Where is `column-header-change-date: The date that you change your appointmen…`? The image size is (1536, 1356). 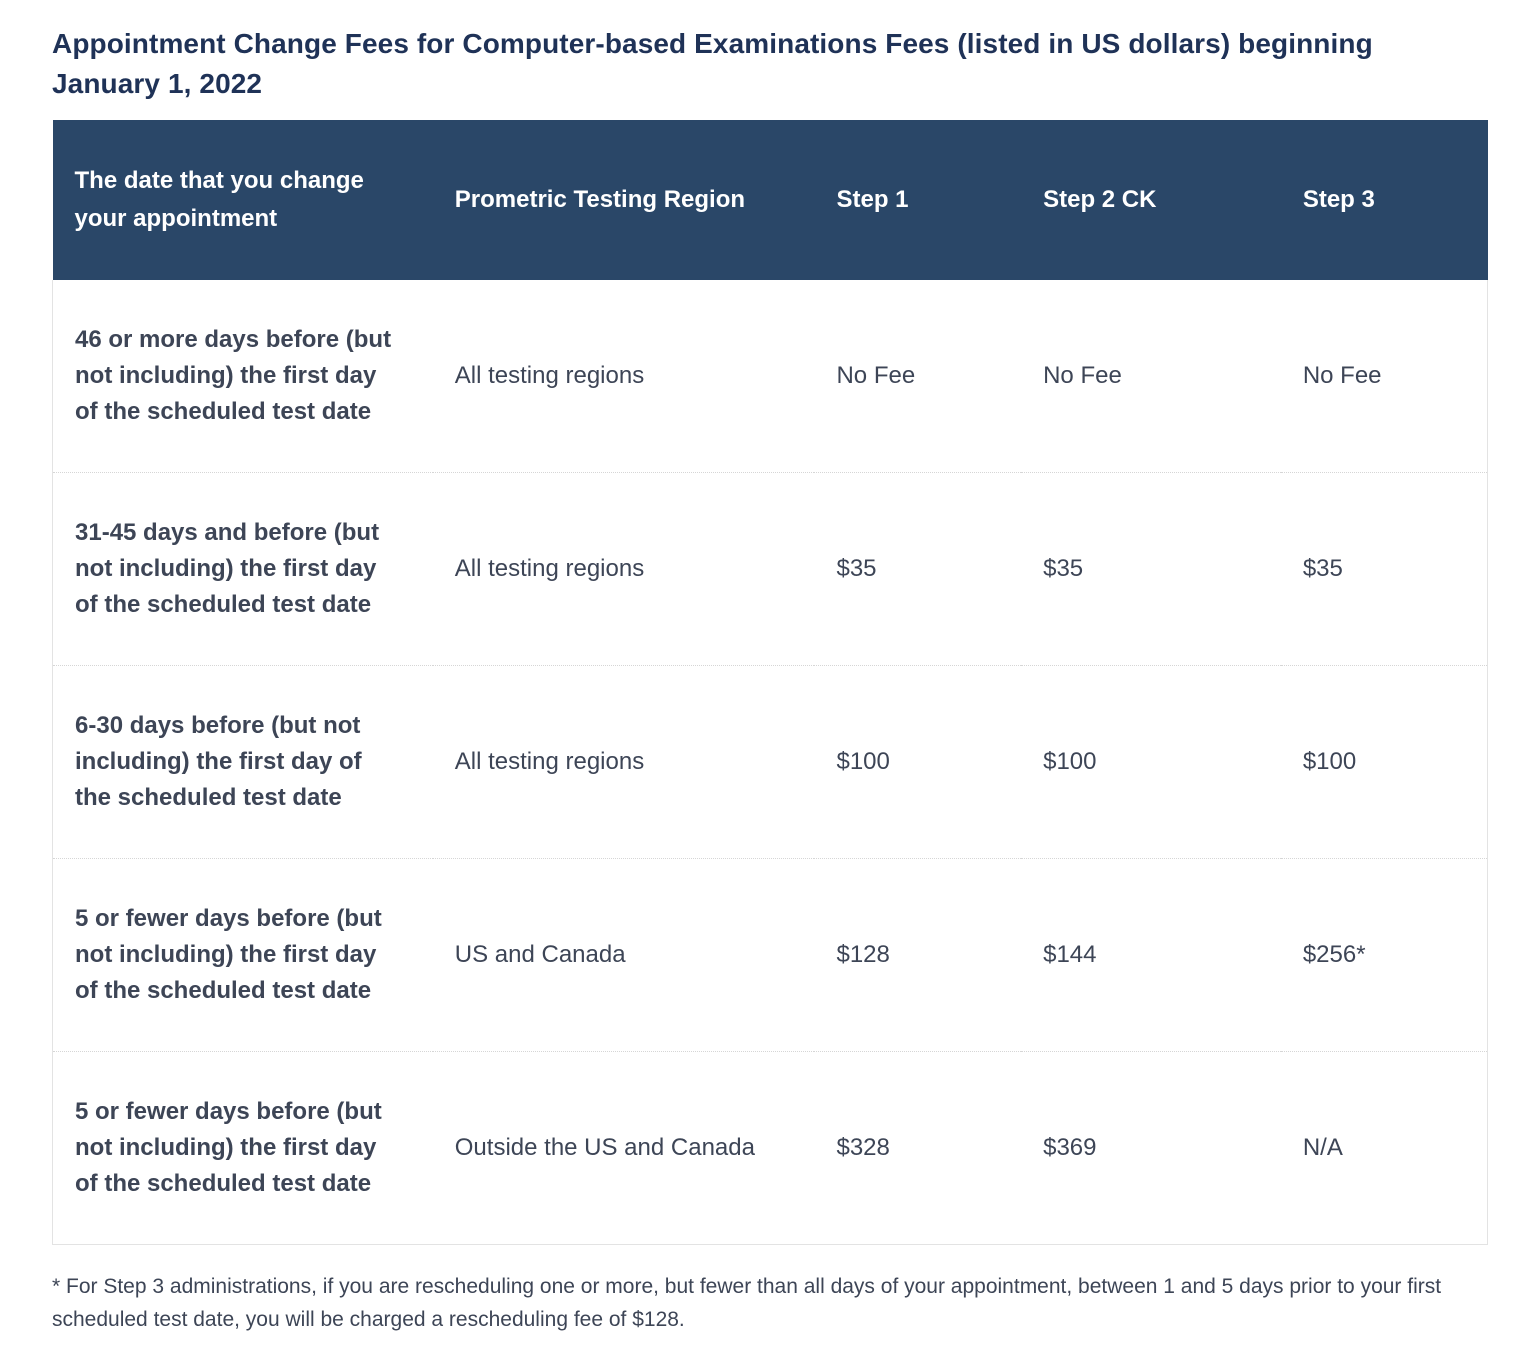 column-header-change-date: The date that you change your appointmen… is located at coordinates (242, 199).